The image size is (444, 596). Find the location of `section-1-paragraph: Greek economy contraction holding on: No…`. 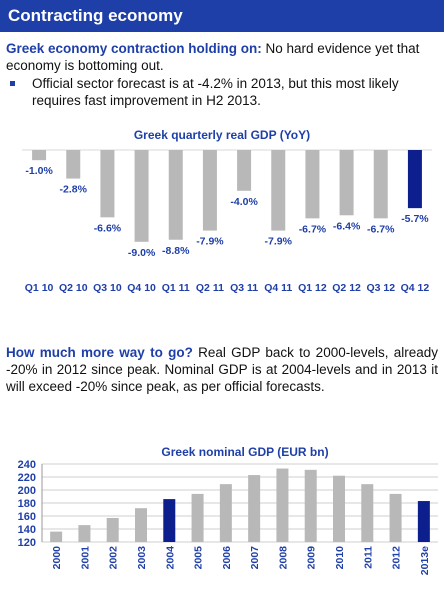

section-1-paragraph: Greek economy contraction holding on: No… is located at coordinates (222, 57).